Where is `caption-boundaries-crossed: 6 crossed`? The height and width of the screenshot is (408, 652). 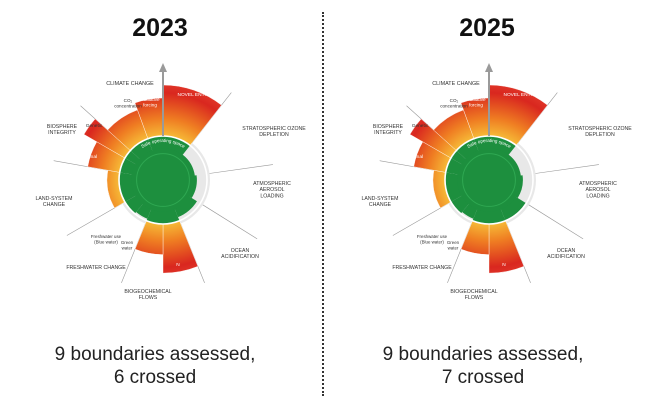
caption-boundaries-crossed: 6 crossed is located at coordinates (155, 377).